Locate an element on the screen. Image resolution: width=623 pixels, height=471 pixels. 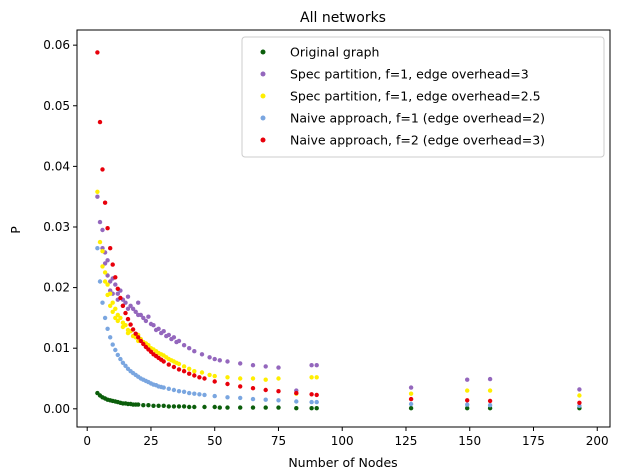
legend-marker is located at coordinates (263, 118).